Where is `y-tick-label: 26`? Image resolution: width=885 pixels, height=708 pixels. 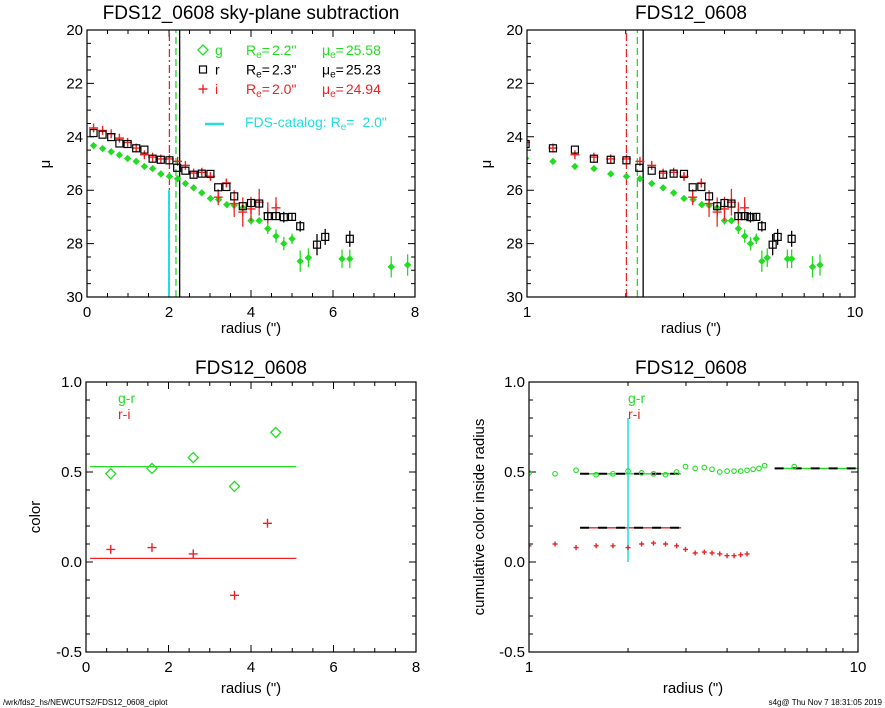 y-tick-label: 26 is located at coordinates (74, 190).